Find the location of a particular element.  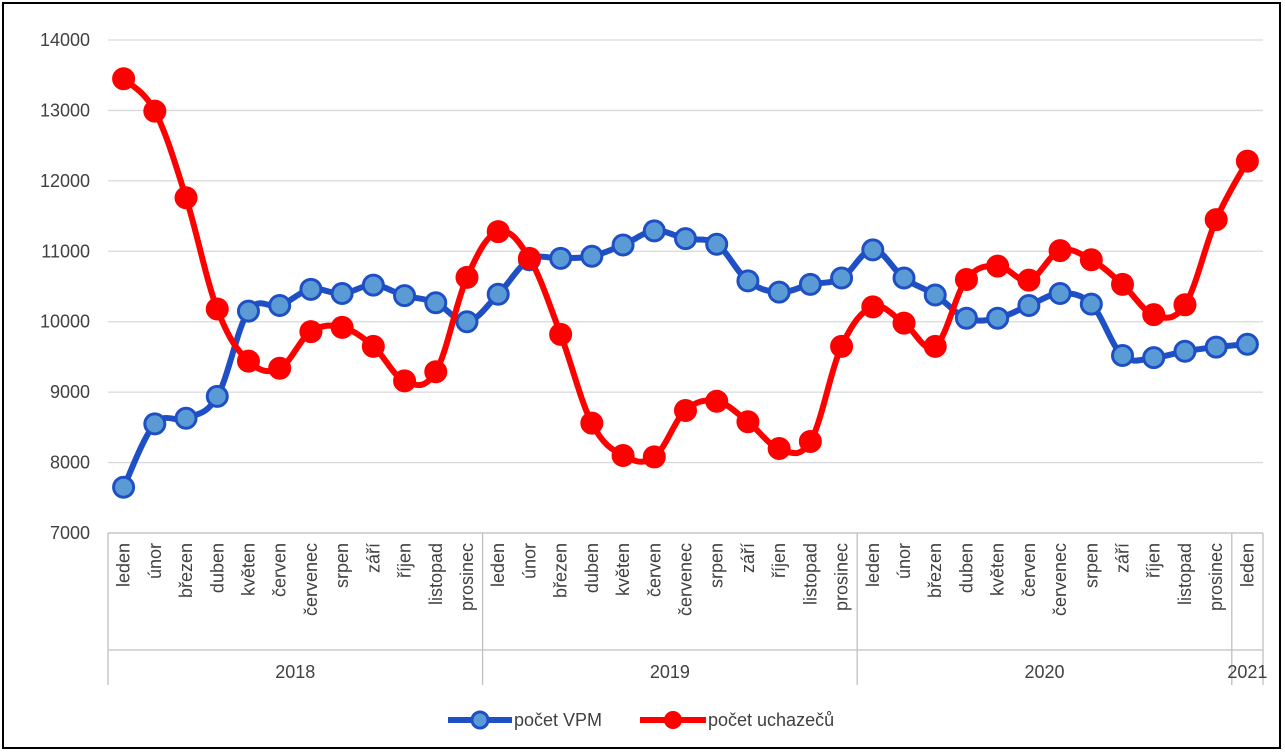

legend: počet VPM počet uchazečů is located at coordinates (641, 720).